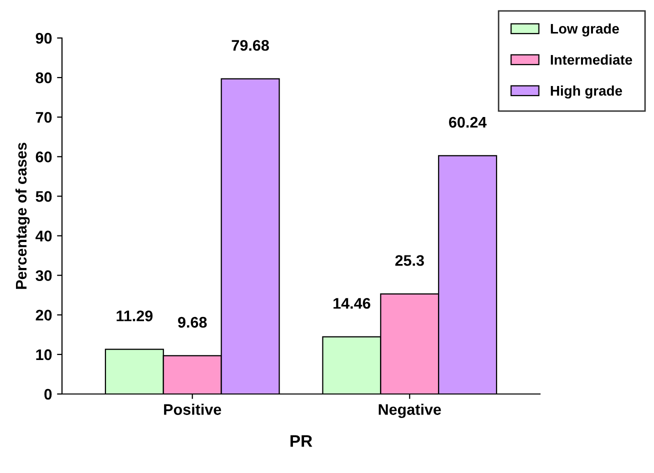 The width and height of the screenshot is (654, 473). I want to click on x-tick-label: Negative, so click(409, 411).